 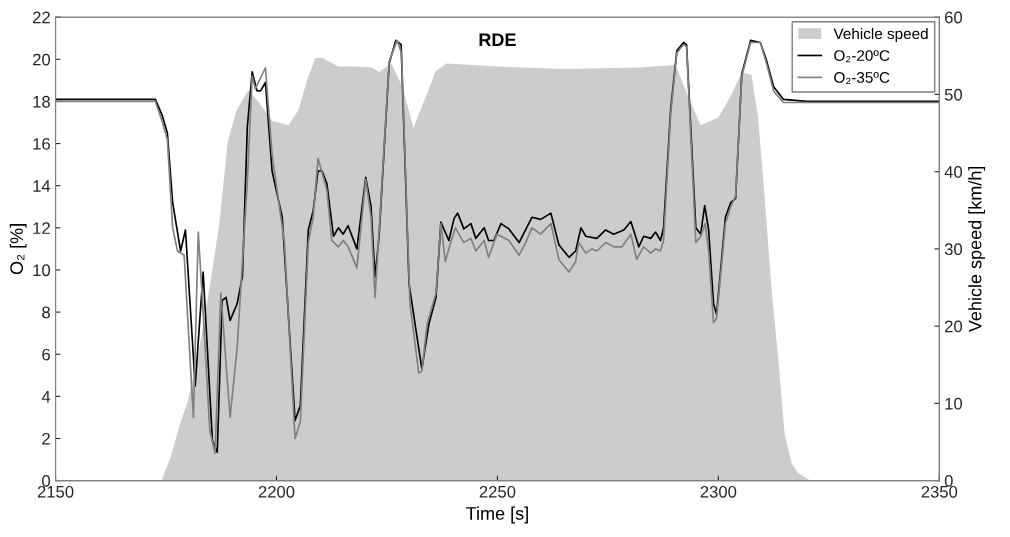 I want to click on y-tick-label: 6, so click(x=46, y=354).